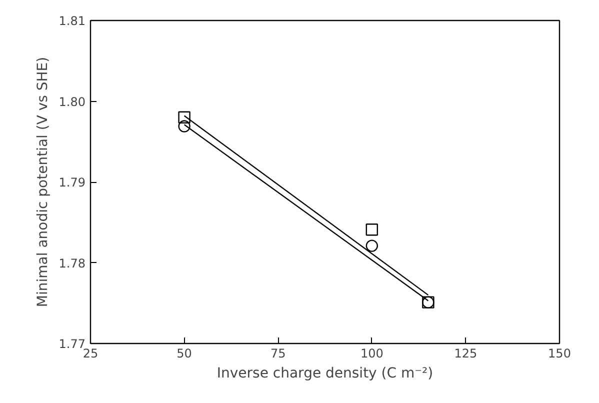 The width and height of the screenshot is (599, 403). What do you see at coordinates (372, 353) in the screenshot?
I see `x-tick-label: 100` at bounding box center [372, 353].